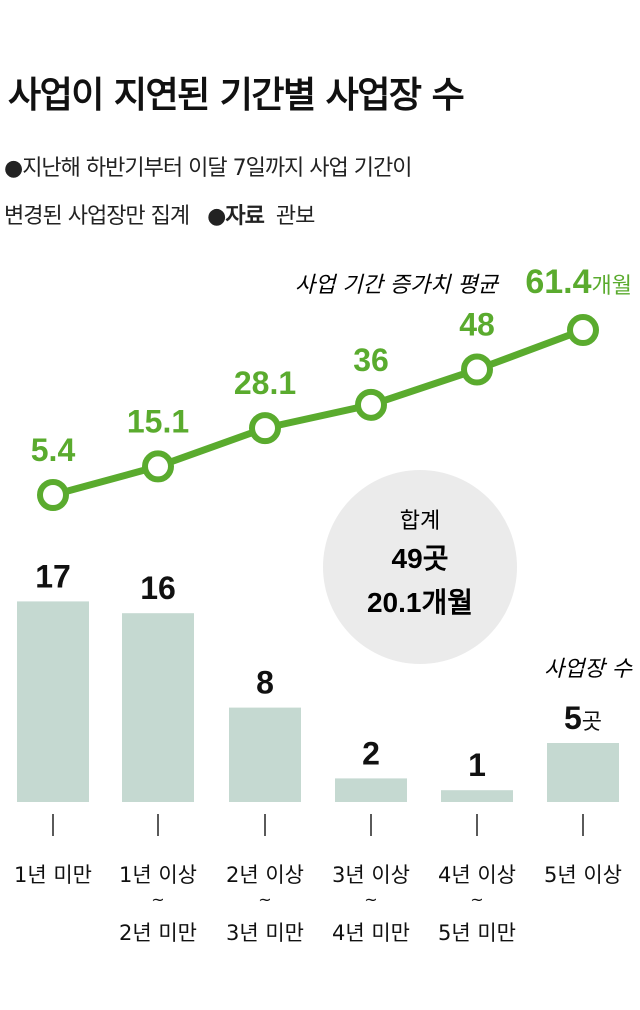 The height and width of the screenshot is (1010, 640). I want to click on note-text: 변경된 사업장만 집계, so click(97, 216).